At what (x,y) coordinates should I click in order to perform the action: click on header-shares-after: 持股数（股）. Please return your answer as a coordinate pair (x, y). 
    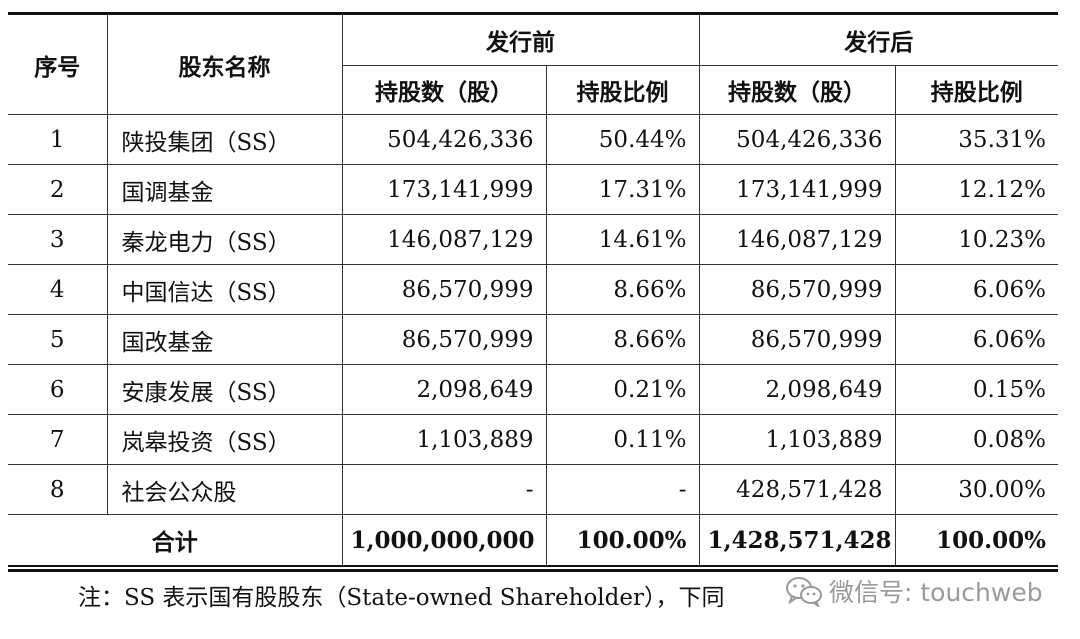
    Looking at the image, I should click on (797, 90).